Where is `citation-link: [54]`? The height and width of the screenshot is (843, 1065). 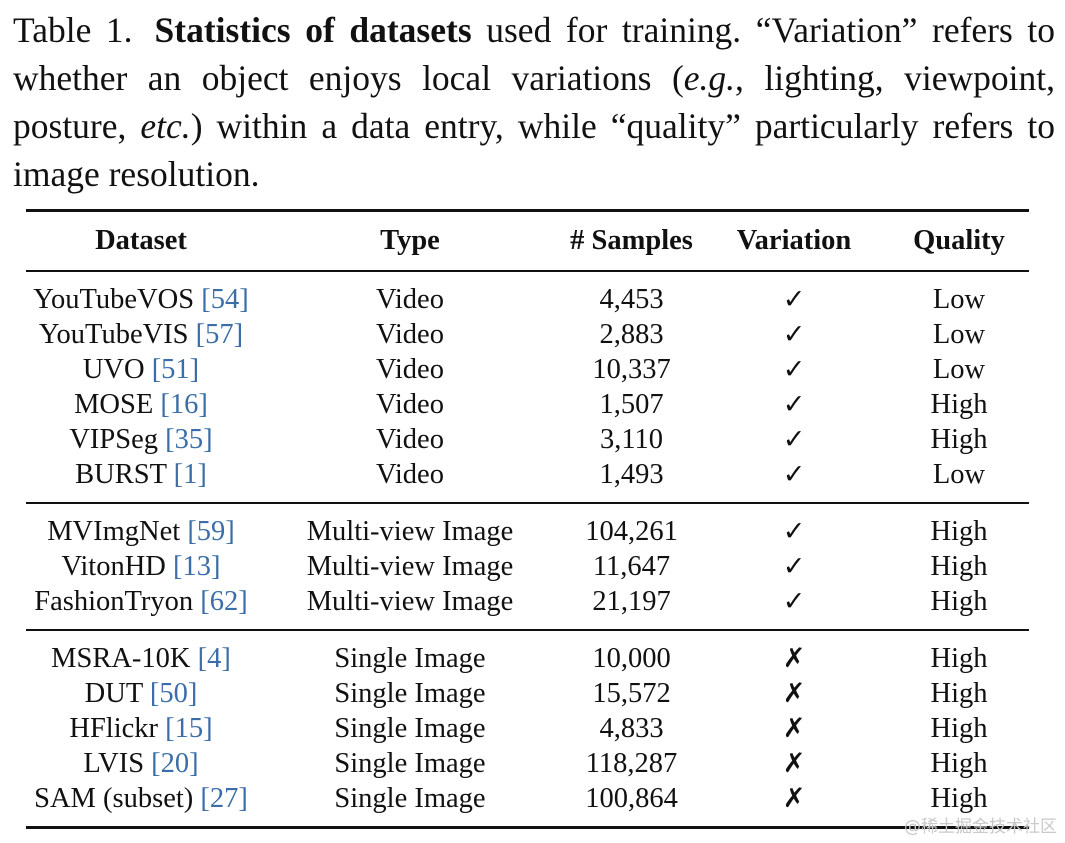 citation-link: [54] is located at coordinates (225, 299).